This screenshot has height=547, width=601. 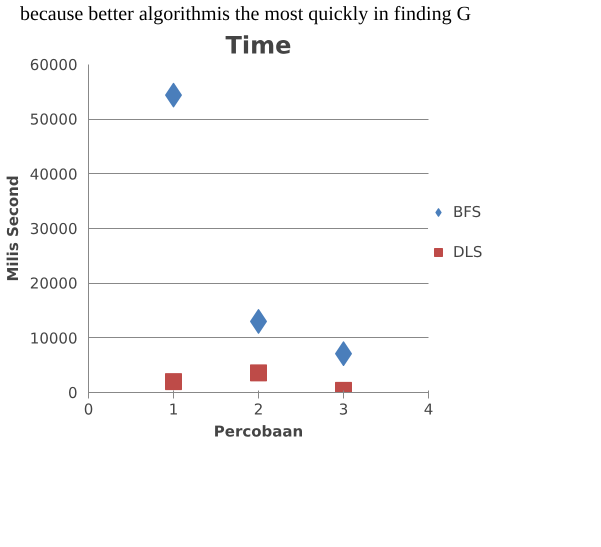 I want to click on text: because better algorithmis the most quickly in finding G, so click(x=246, y=14).